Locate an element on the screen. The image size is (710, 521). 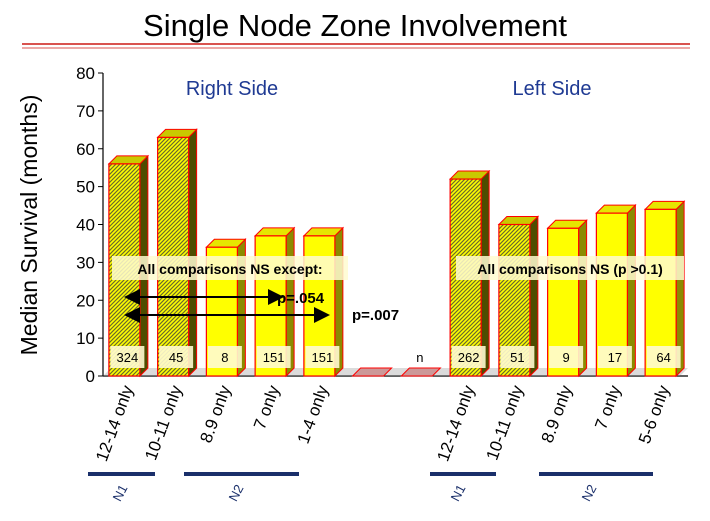
count-label: 51 is located at coordinates (517, 357).